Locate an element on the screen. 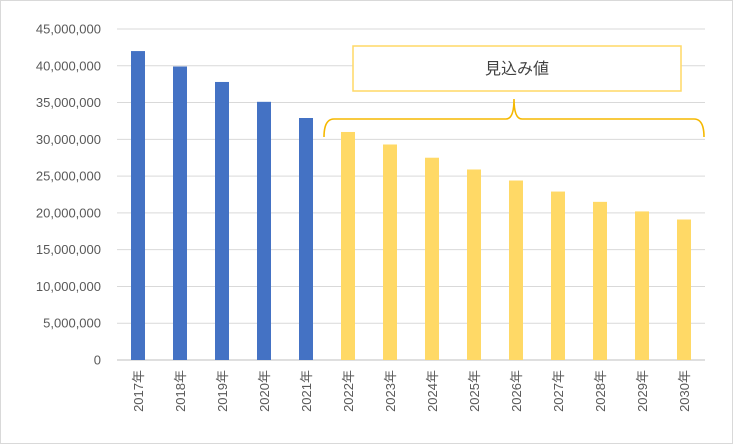 The width and height of the screenshot is (733, 445). x-tick-label: 2028年 is located at coordinates (600, 391).